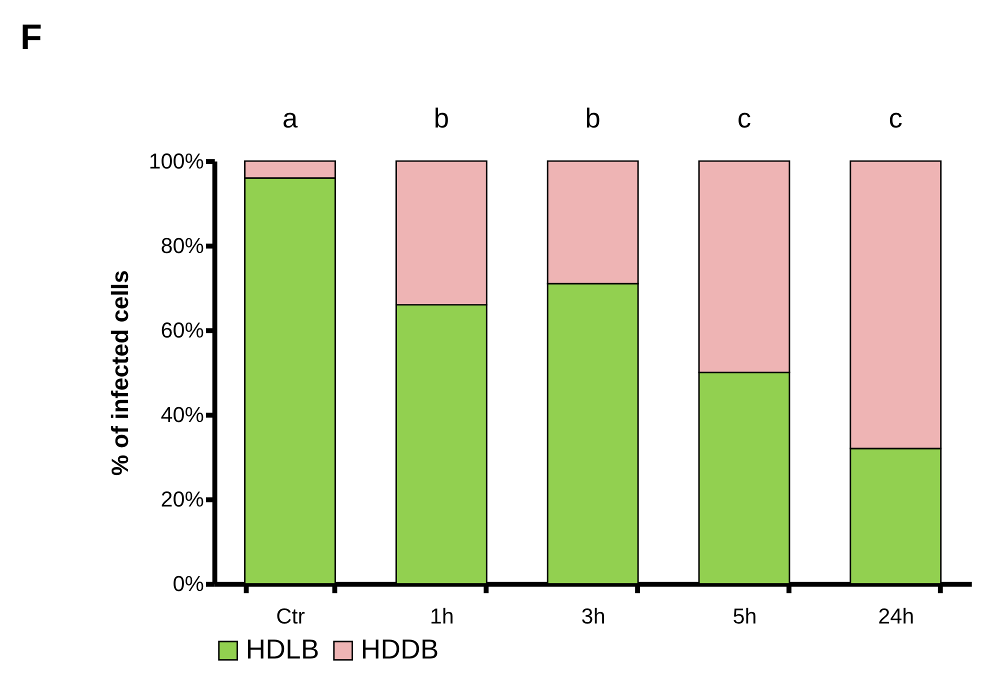 The width and height of the screenshot is (991, 698). I want to click on y-tick-label: 20%, so click(182, 499).